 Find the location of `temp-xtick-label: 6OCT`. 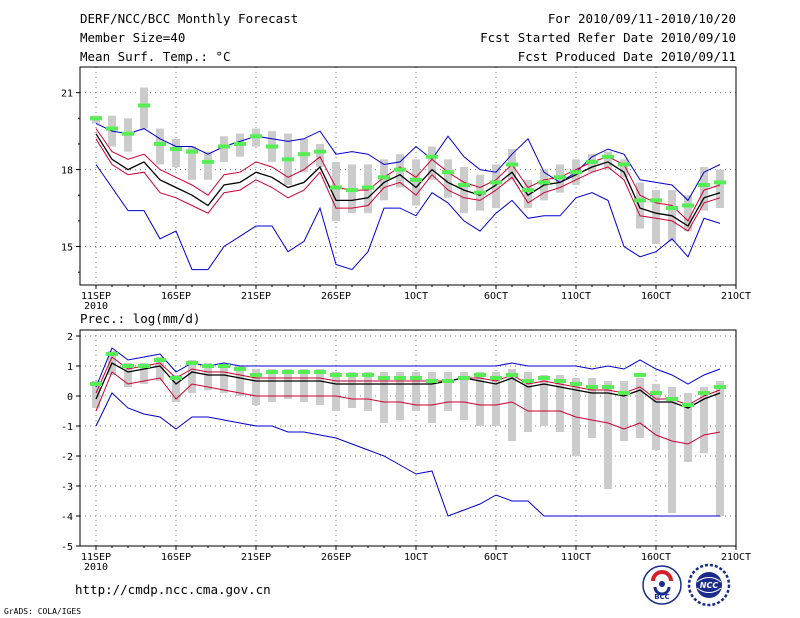

temp-xtick-label: 6OCT is located at coordinates (496, 296).